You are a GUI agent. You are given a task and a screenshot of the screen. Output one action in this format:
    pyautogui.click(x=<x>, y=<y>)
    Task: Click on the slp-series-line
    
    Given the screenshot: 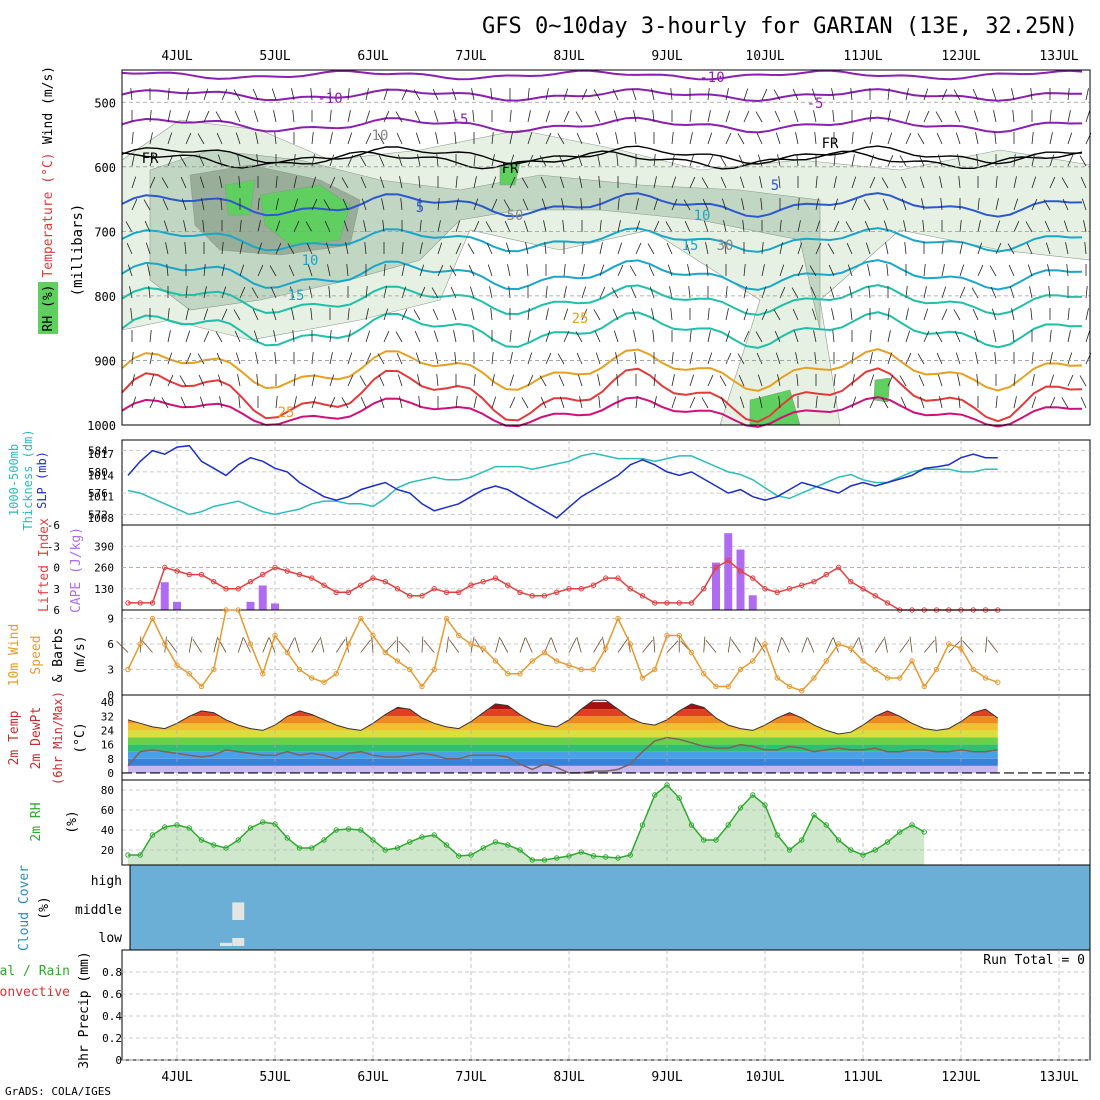 What is the action you would take?
    pyautogui.click(x=562, y=481)
    